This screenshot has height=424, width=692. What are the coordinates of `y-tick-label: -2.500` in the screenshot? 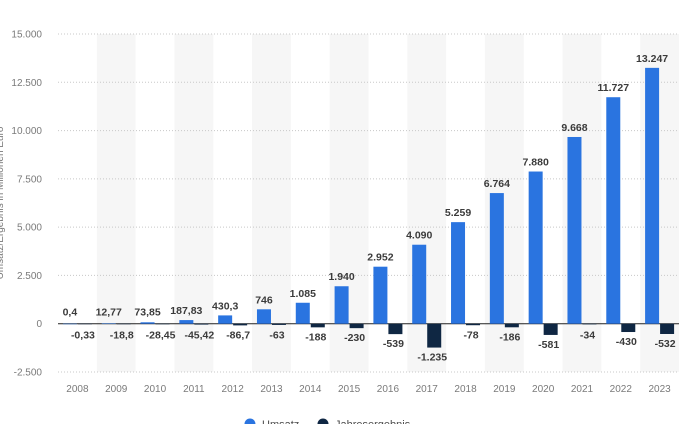 It's located at (28, 373).